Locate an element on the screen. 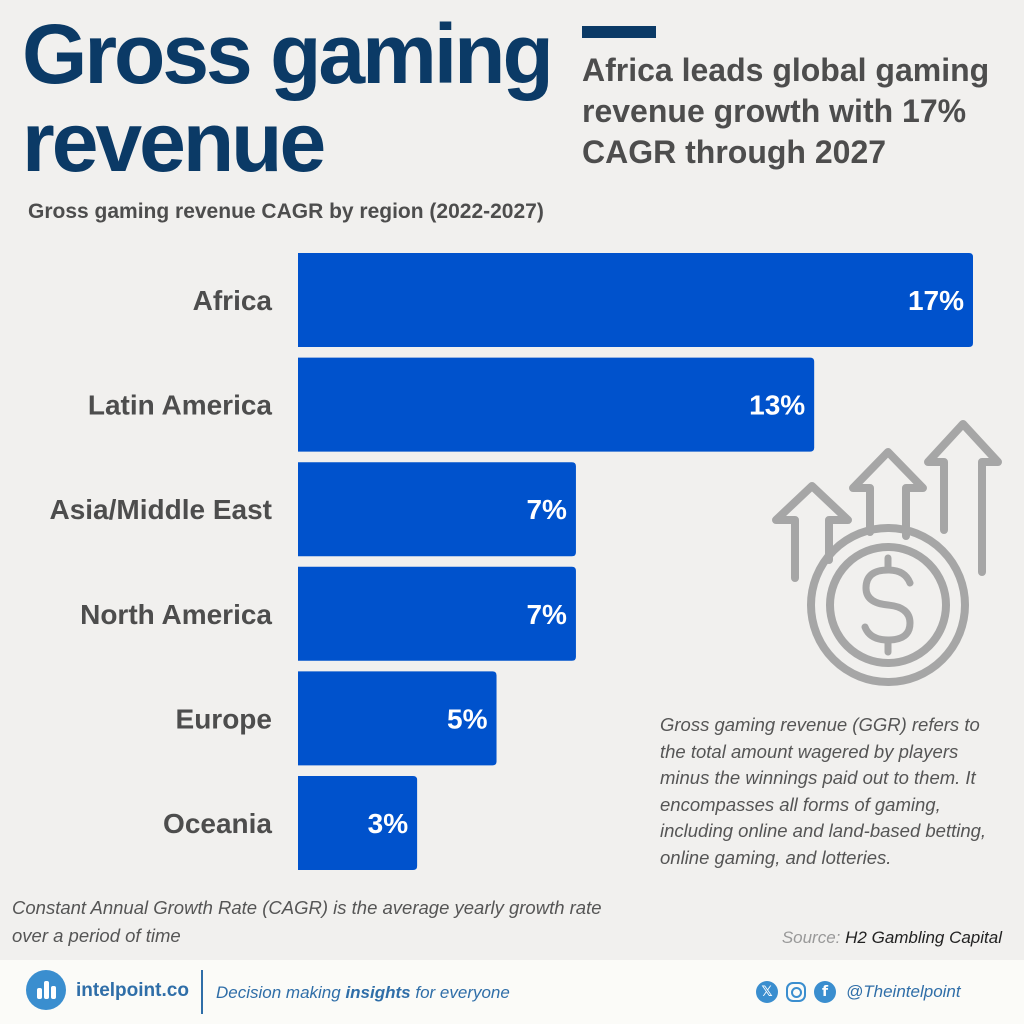 The width and height of the screenshot is (1024, 1024). bar-asia-middle-east is located at coordinates (437, 509).